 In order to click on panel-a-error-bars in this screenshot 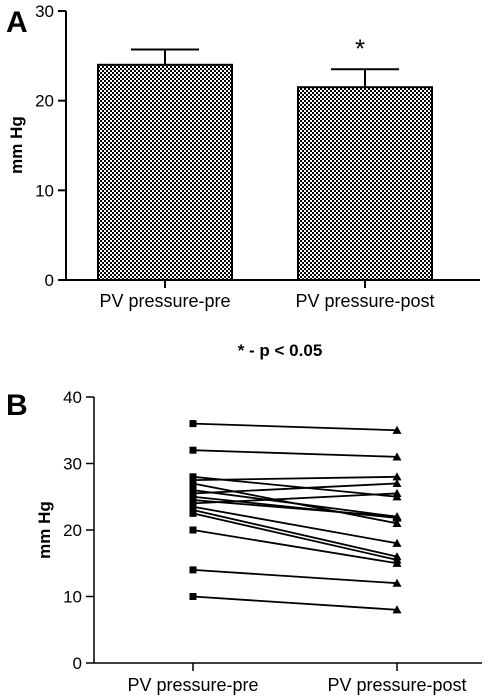, I will do `click(265, 68)`.